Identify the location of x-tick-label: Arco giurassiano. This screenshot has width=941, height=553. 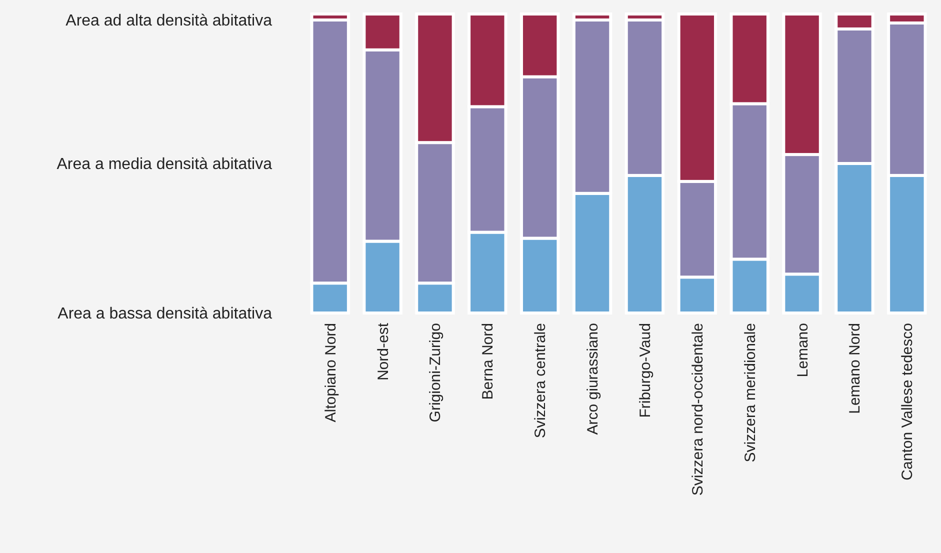
(593, 379).